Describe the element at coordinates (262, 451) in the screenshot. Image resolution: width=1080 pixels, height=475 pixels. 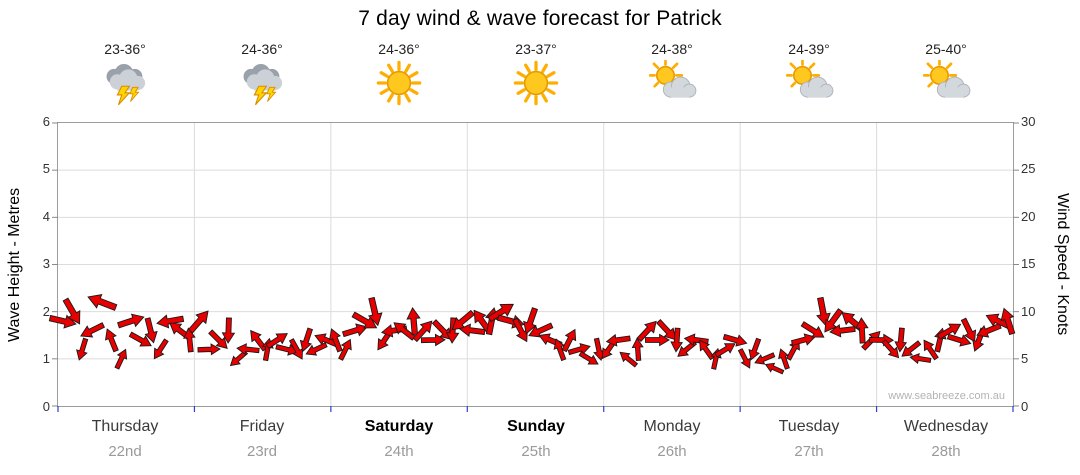
I see `date-label-friday: 23rd` at that location.